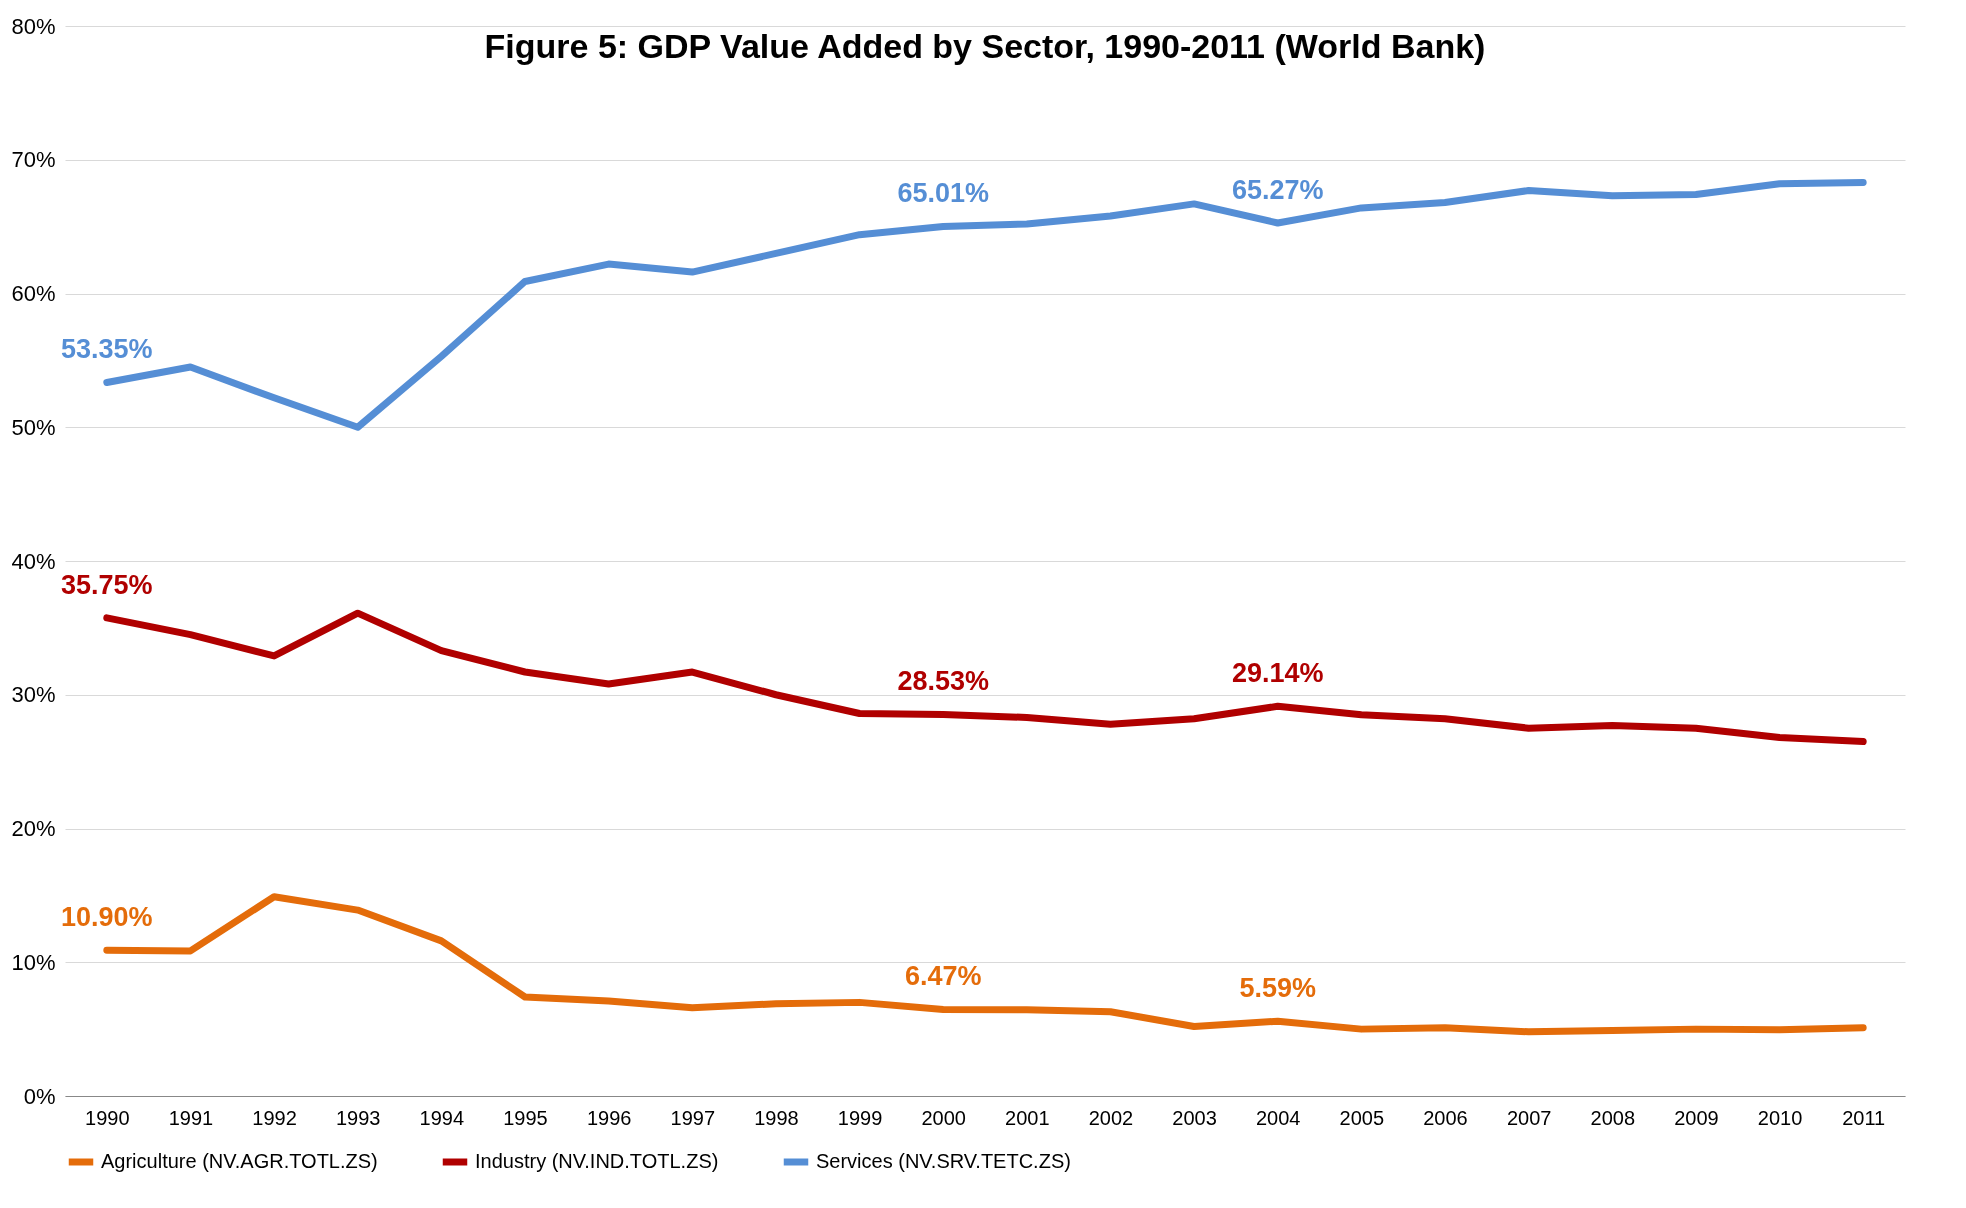 This screenshot has width=1966, height=1208. I want to click on y-tick-label: 60%, so click(33, 293).